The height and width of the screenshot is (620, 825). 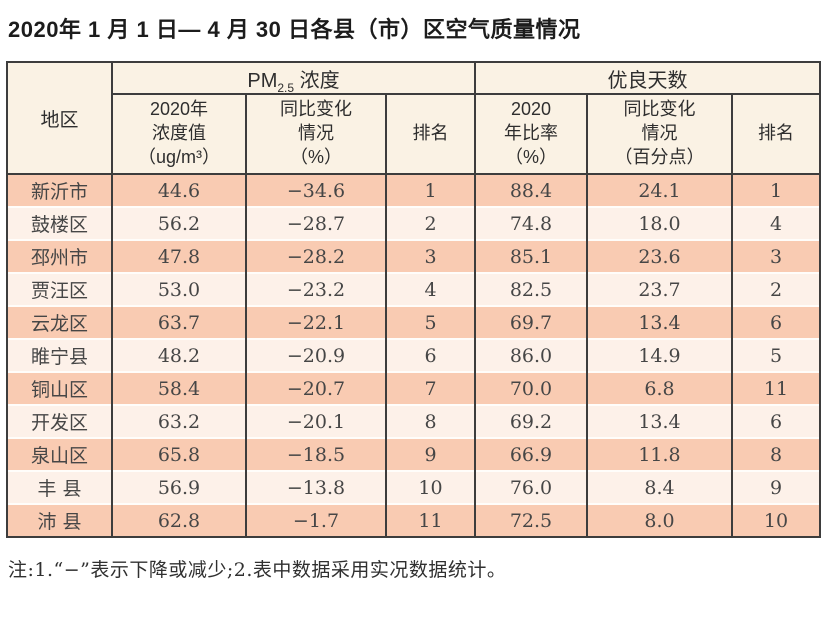 I want to click on cell-pm-value: 58.4, so click(x=179, y=388).